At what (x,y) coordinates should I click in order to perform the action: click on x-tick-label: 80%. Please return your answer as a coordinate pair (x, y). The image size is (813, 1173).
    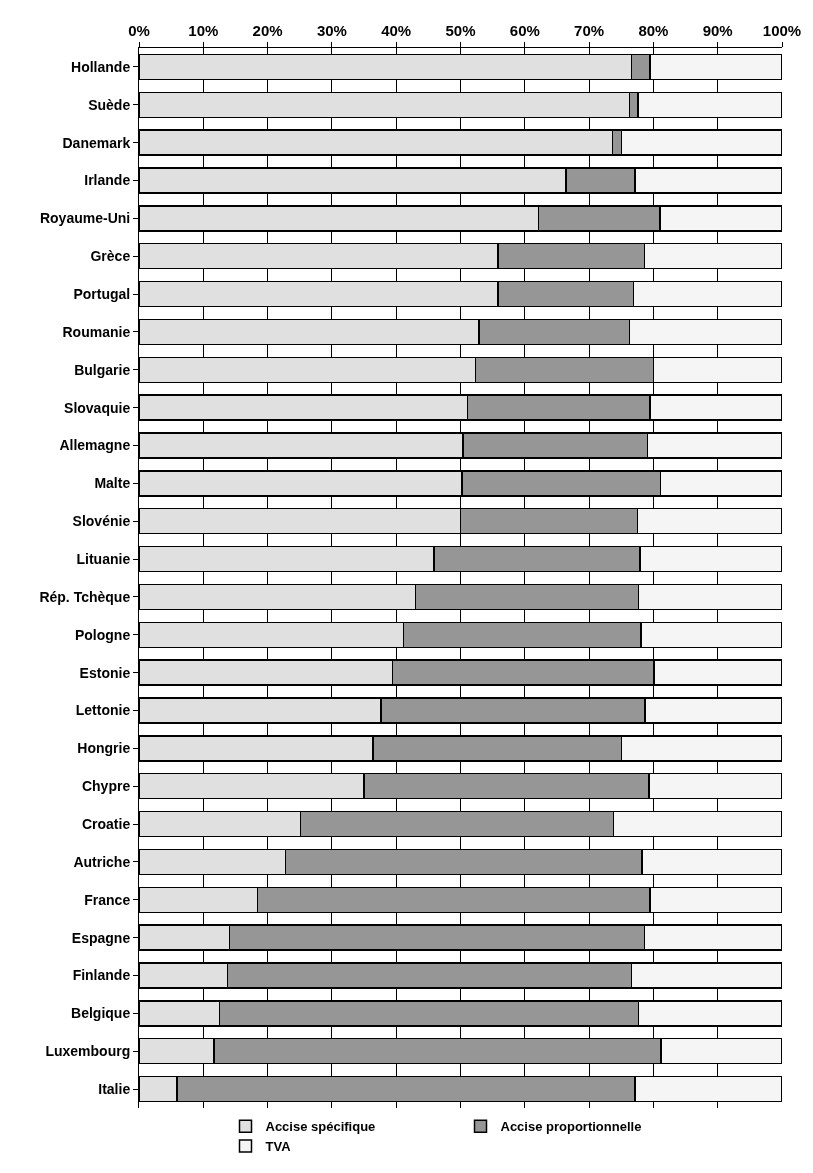
    Looking at the image, I should click on (653, 30).